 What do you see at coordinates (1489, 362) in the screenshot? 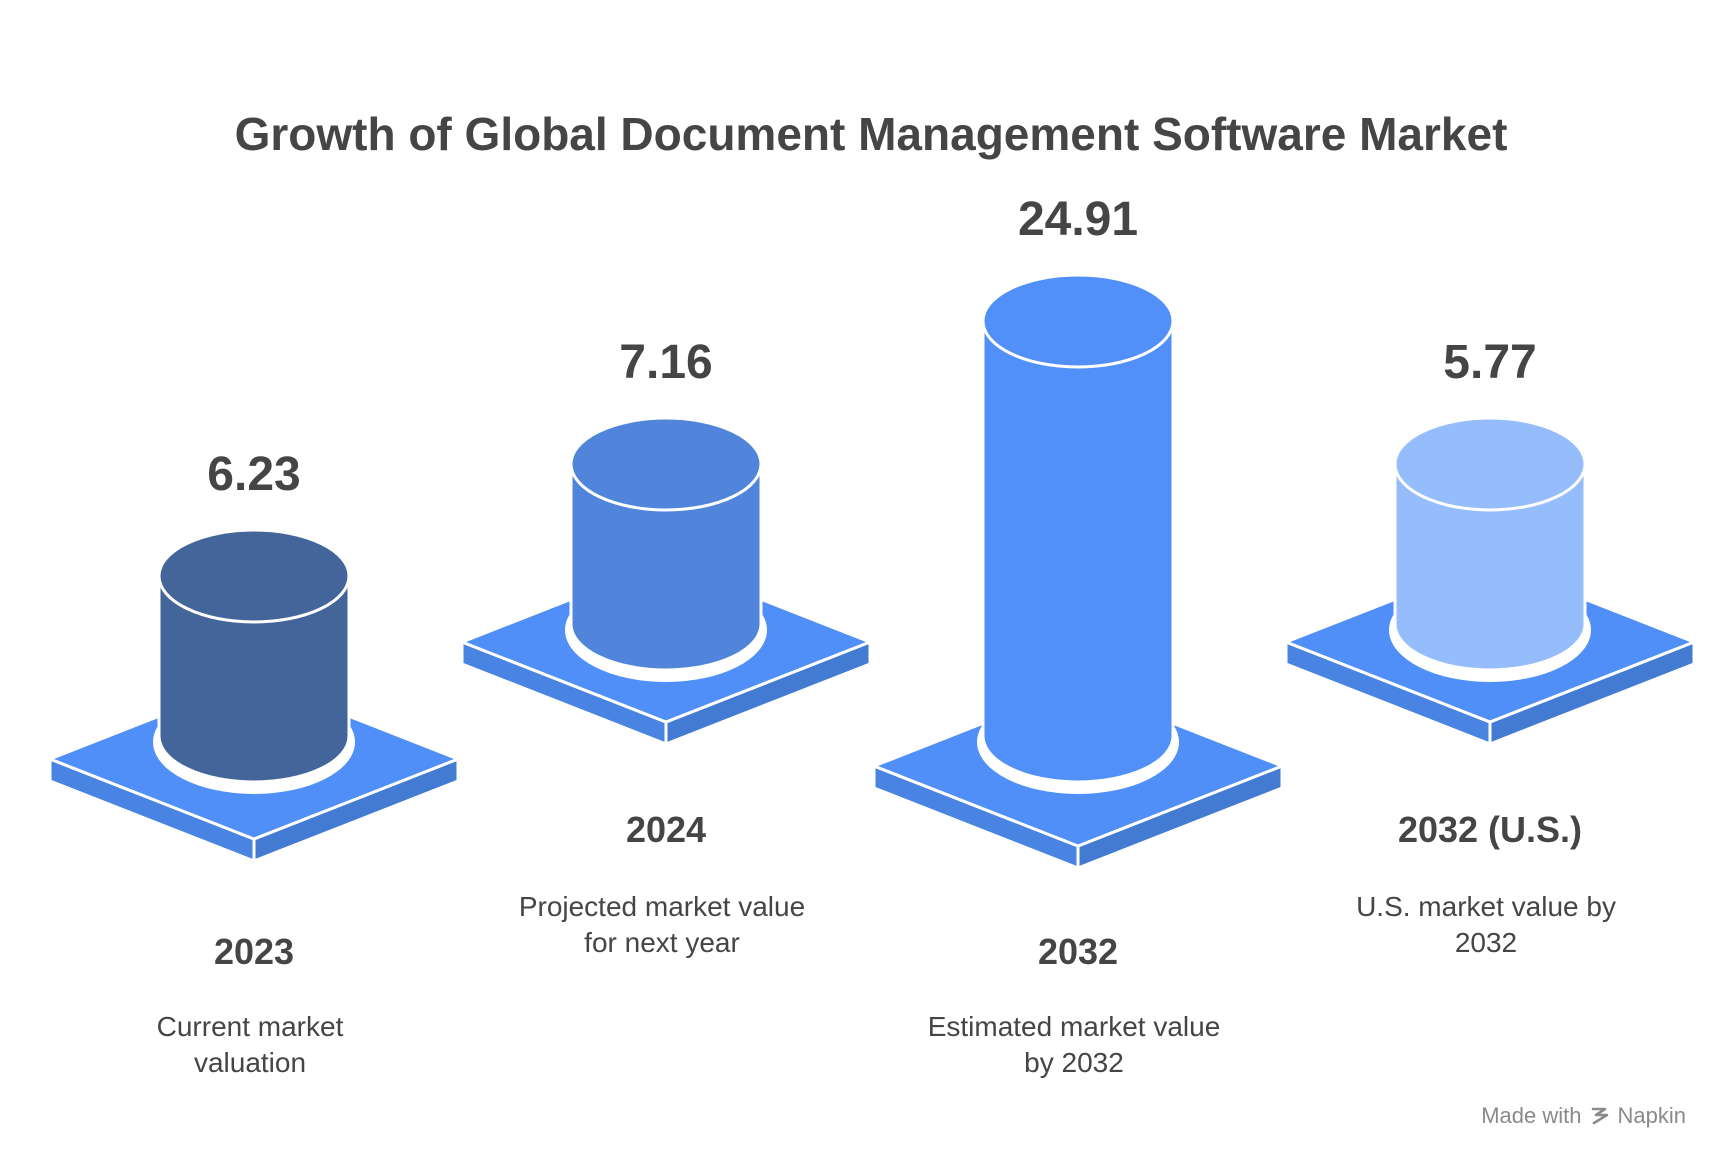
I see `value-label: 5.77` at bounding box center [1489, 362].